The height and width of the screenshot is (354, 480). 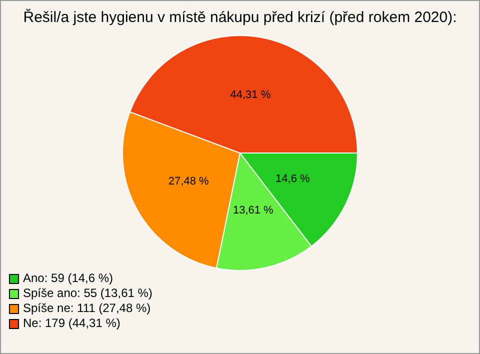 I want to click on data-label: 27,48 %, so click(x=188, y=181).